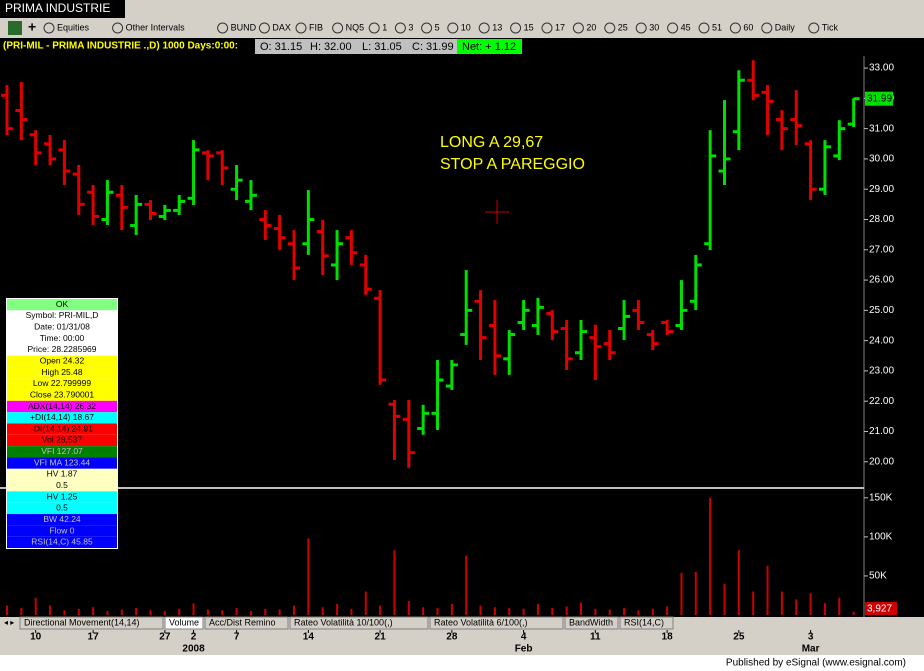  Describe the element at coordinates (491, 142) in the screenshot. I see `annotation: LONG A 29,67` at that location.